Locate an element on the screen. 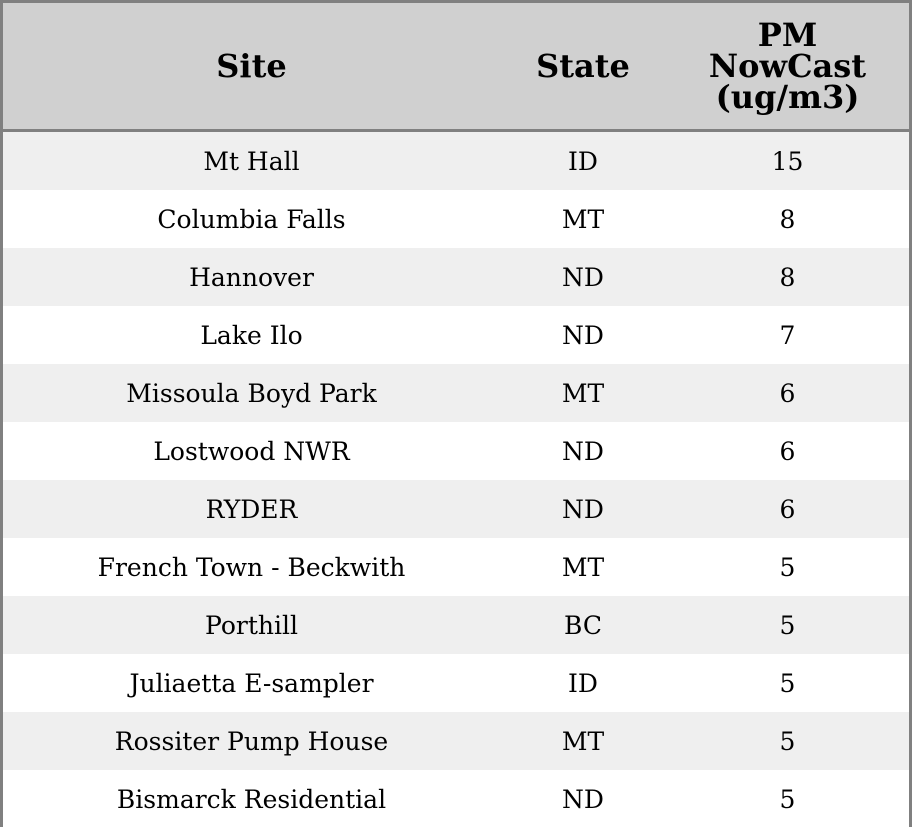 This screenshot has width=912, height=828. header-text: State is located at coordinates (583, 65).